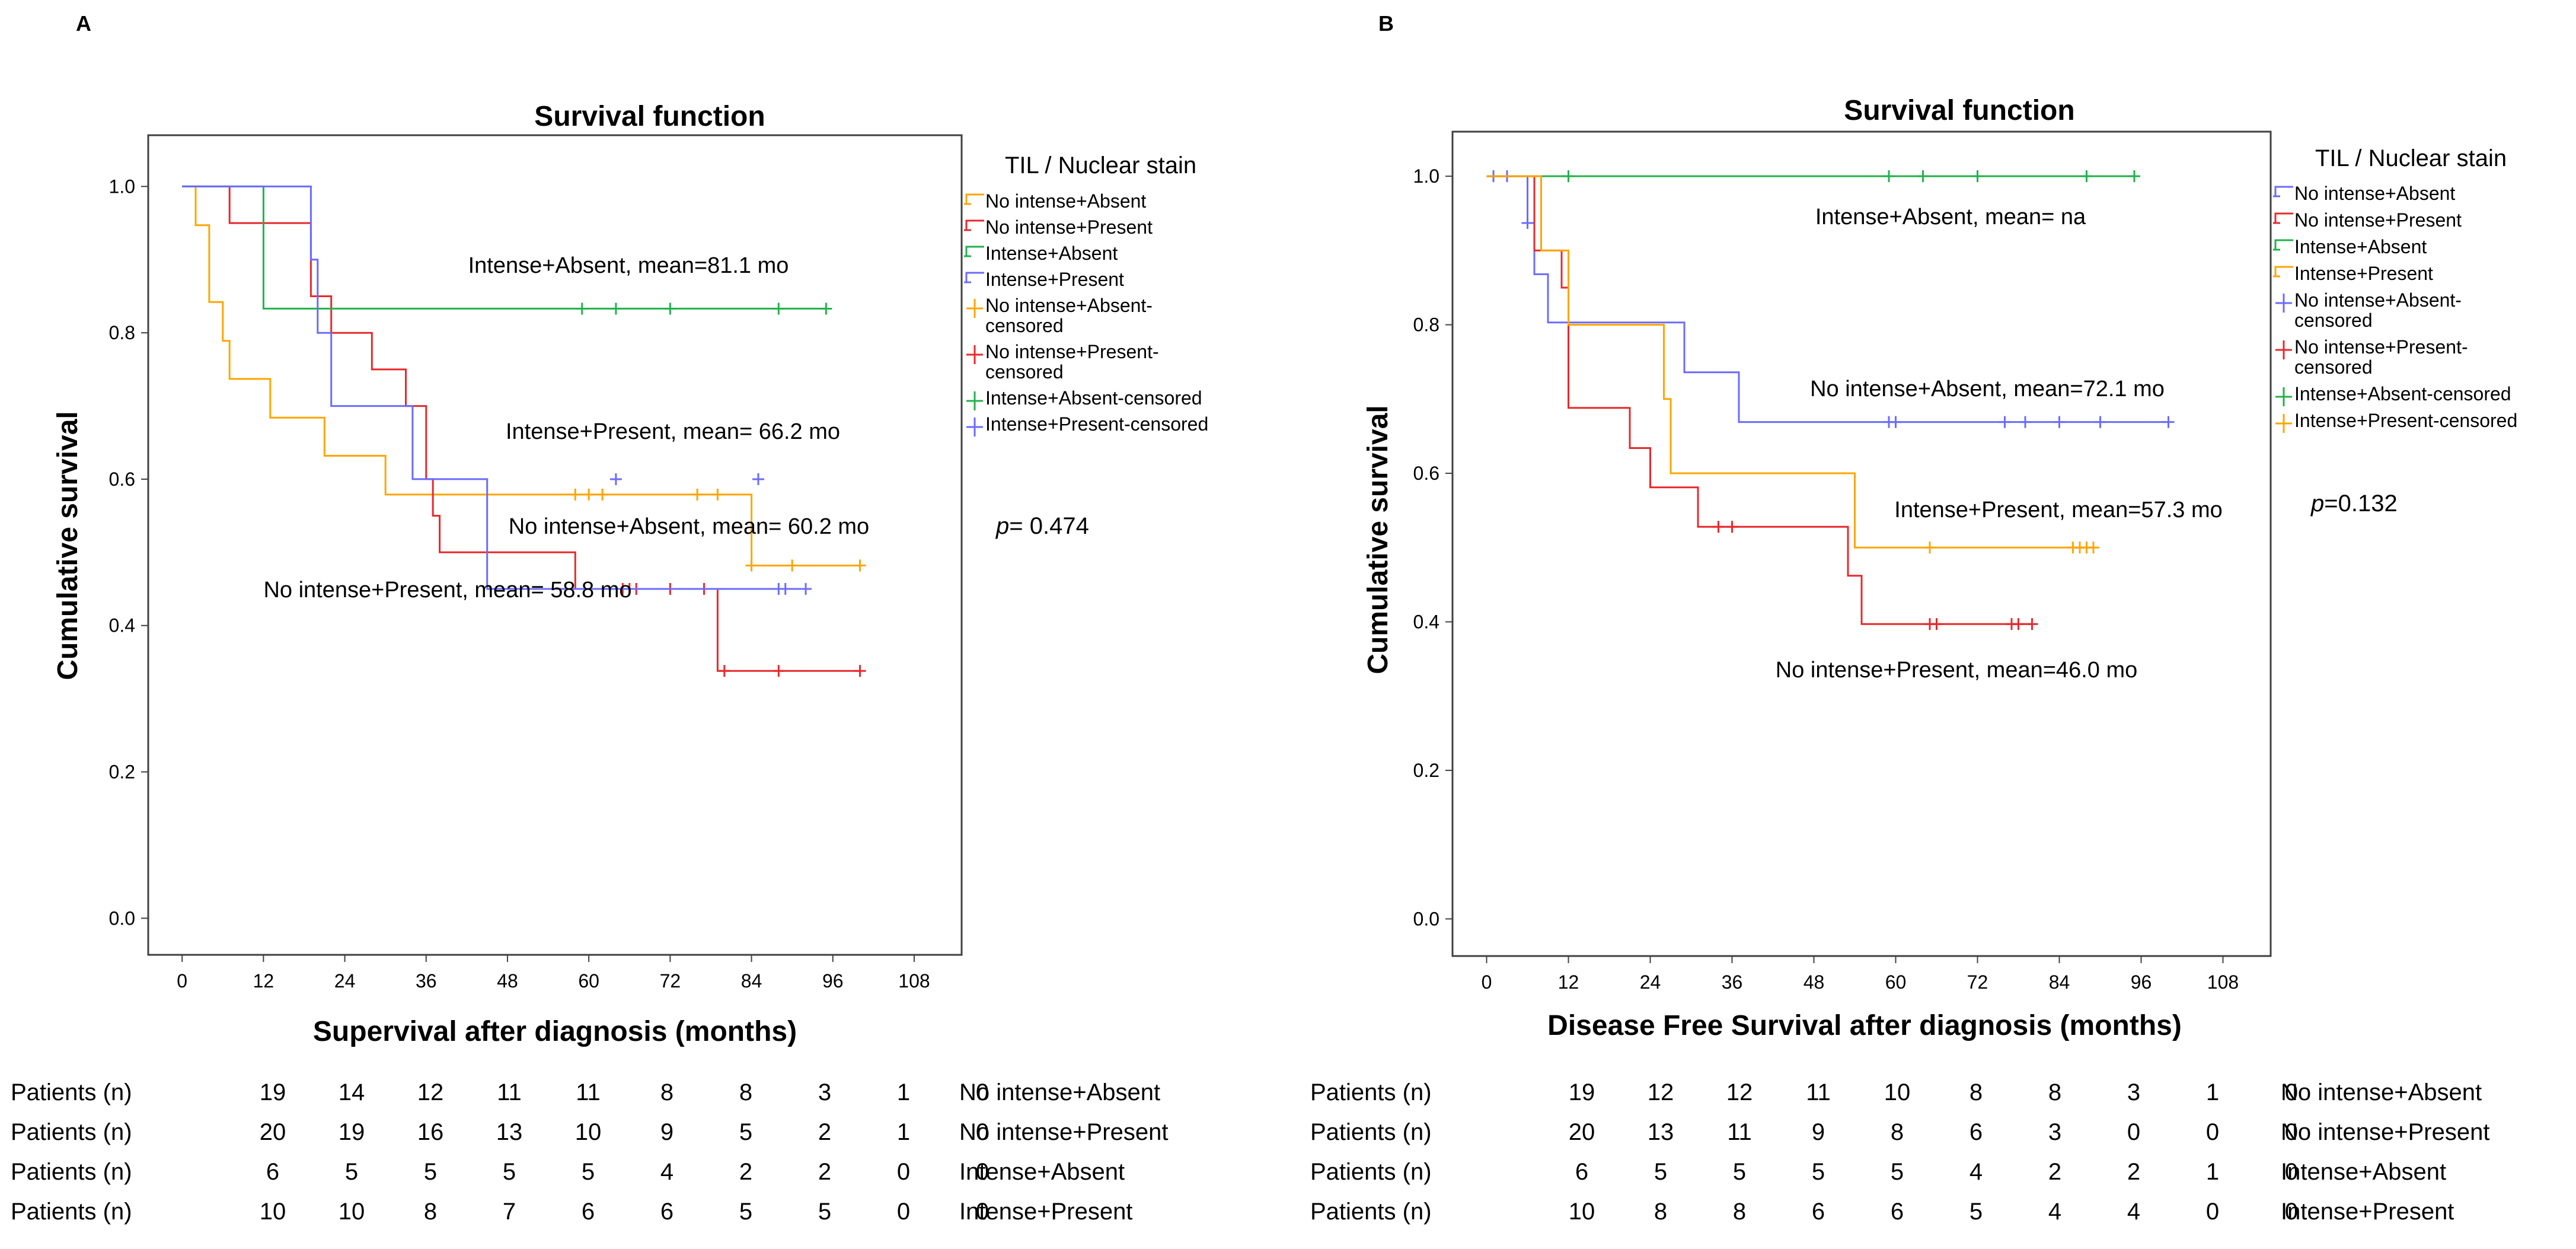  Describe the element at coordinates (1957, 670) in the screenshot. I see `panel-b-annotation-no-intense-present: No intense+Present, mean=46.0 mo` at that location.